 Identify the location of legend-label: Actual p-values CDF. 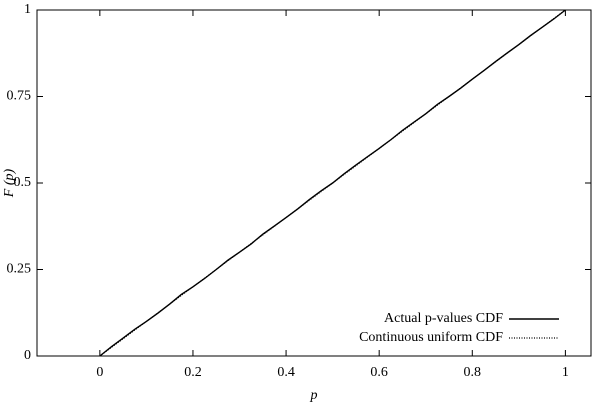
(443, 318).